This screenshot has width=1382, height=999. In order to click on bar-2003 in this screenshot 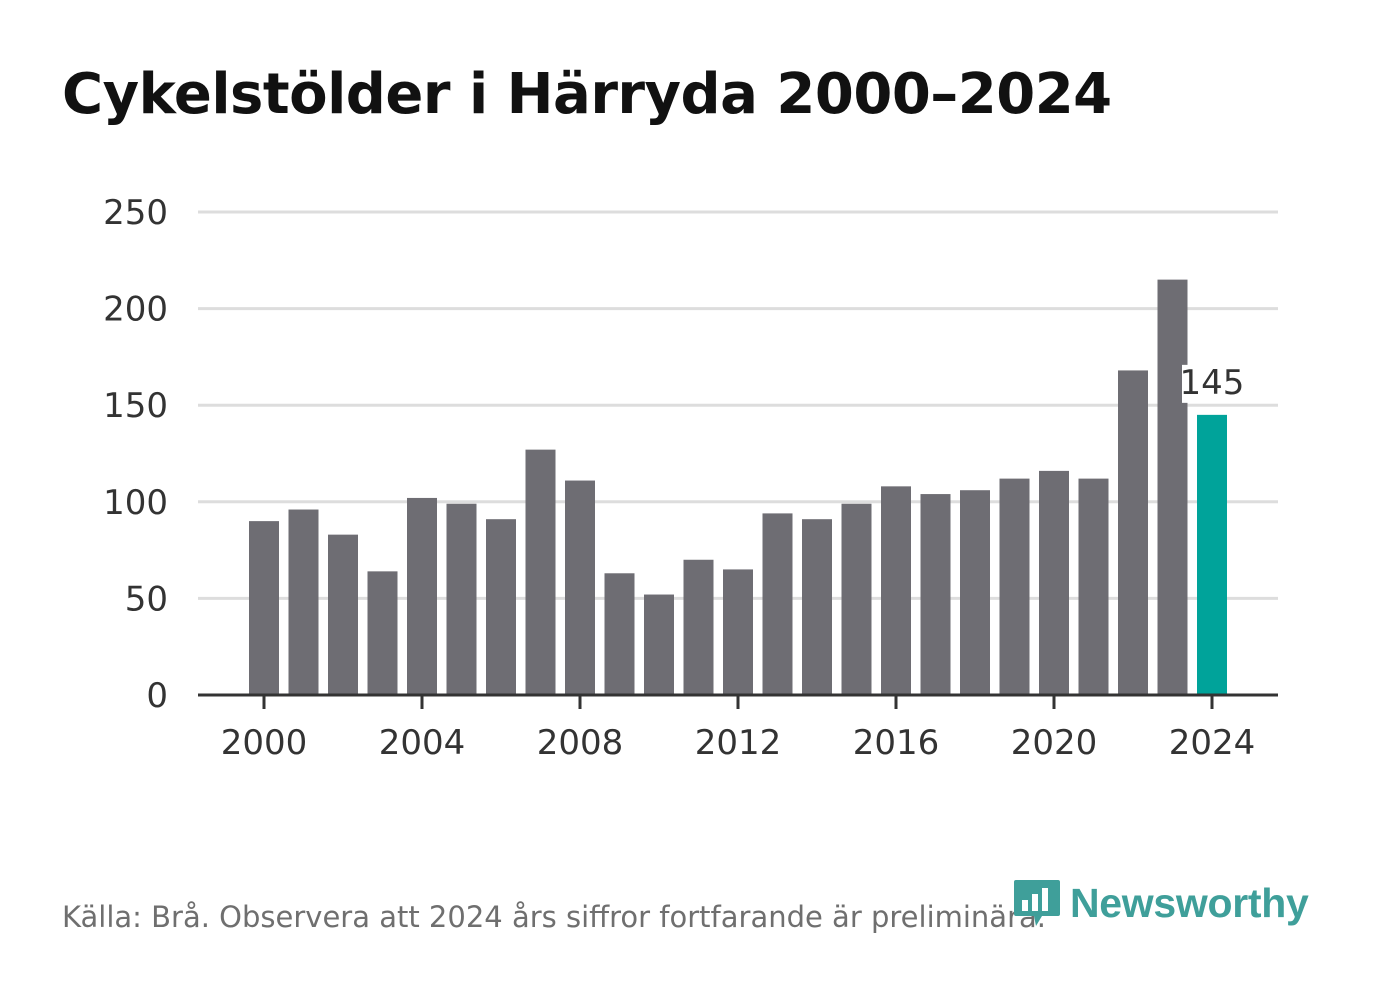, I will do `click(382, 633)`.